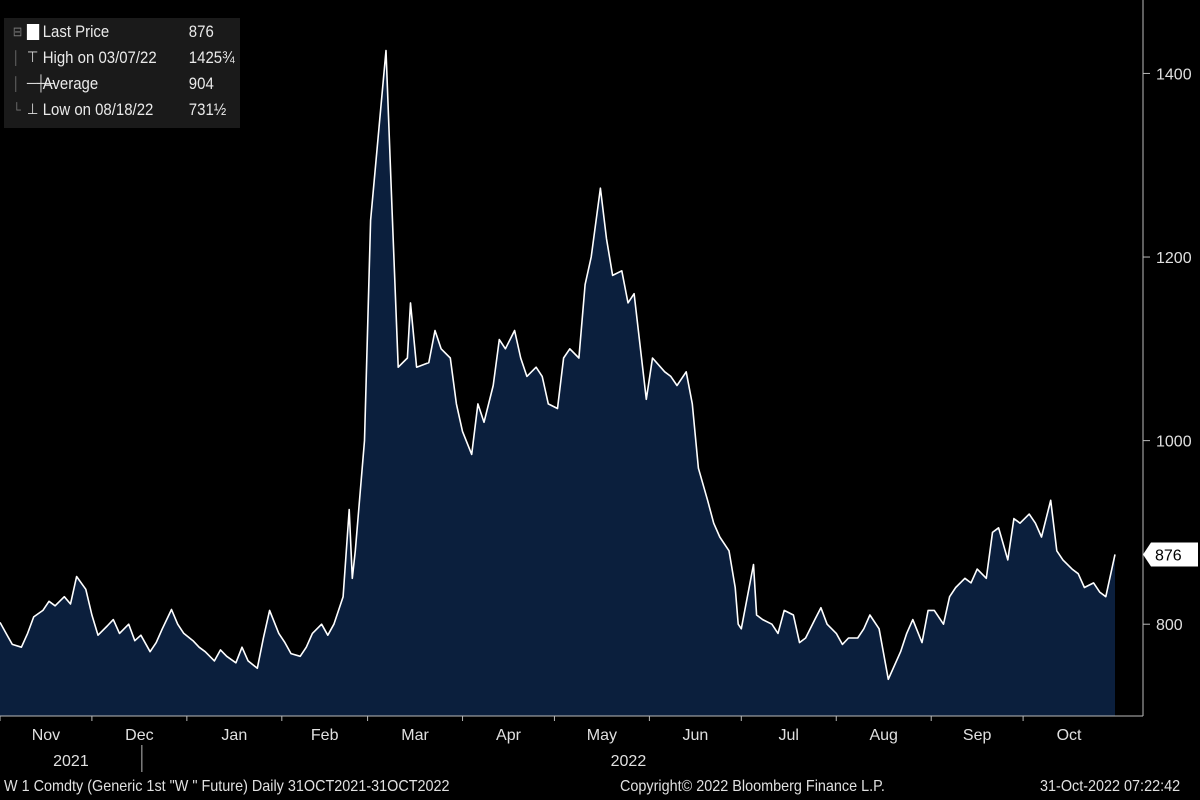  Describe the element at coordinates (99, 57) in the screenshot. I see `legend-high-label: High on 03/07/22` at that location.